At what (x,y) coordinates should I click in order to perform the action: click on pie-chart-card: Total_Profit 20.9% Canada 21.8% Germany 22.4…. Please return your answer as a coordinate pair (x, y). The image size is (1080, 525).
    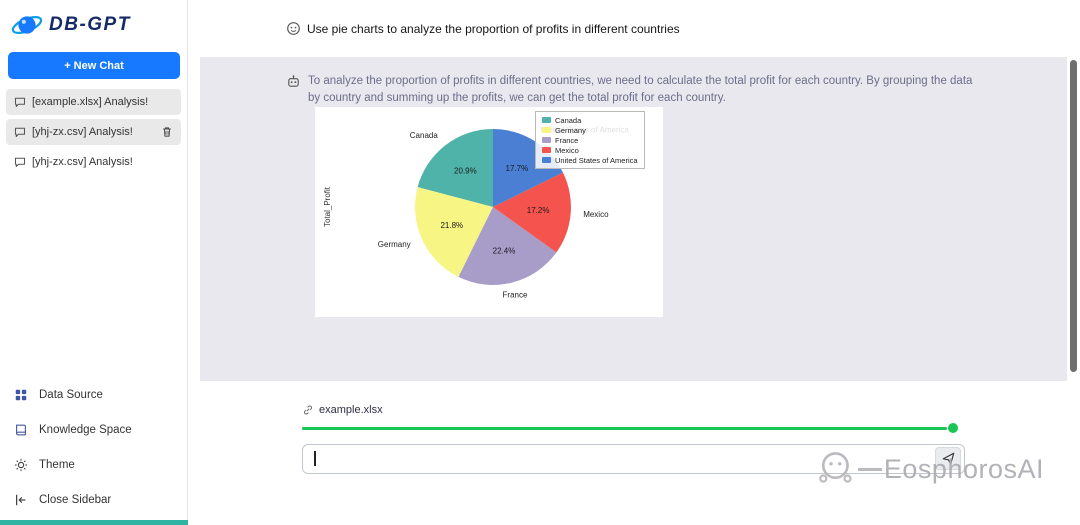
    Looking at the image, I should click on (489, 212).